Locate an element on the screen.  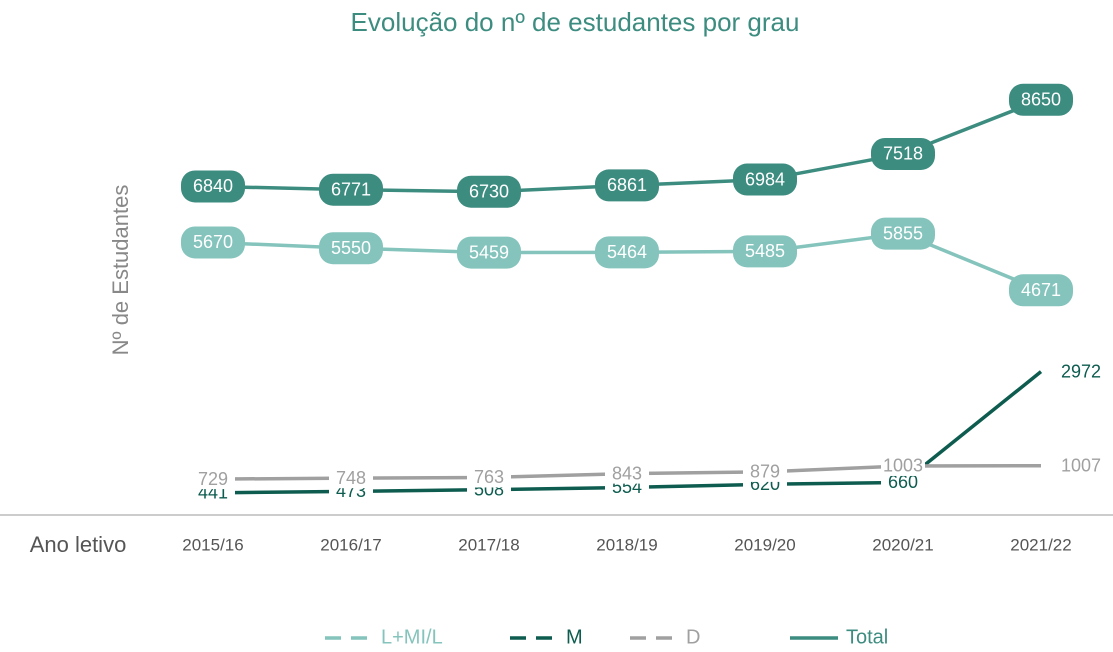
x-tick-label: 2019/20 is located at coordinates (764, 544).